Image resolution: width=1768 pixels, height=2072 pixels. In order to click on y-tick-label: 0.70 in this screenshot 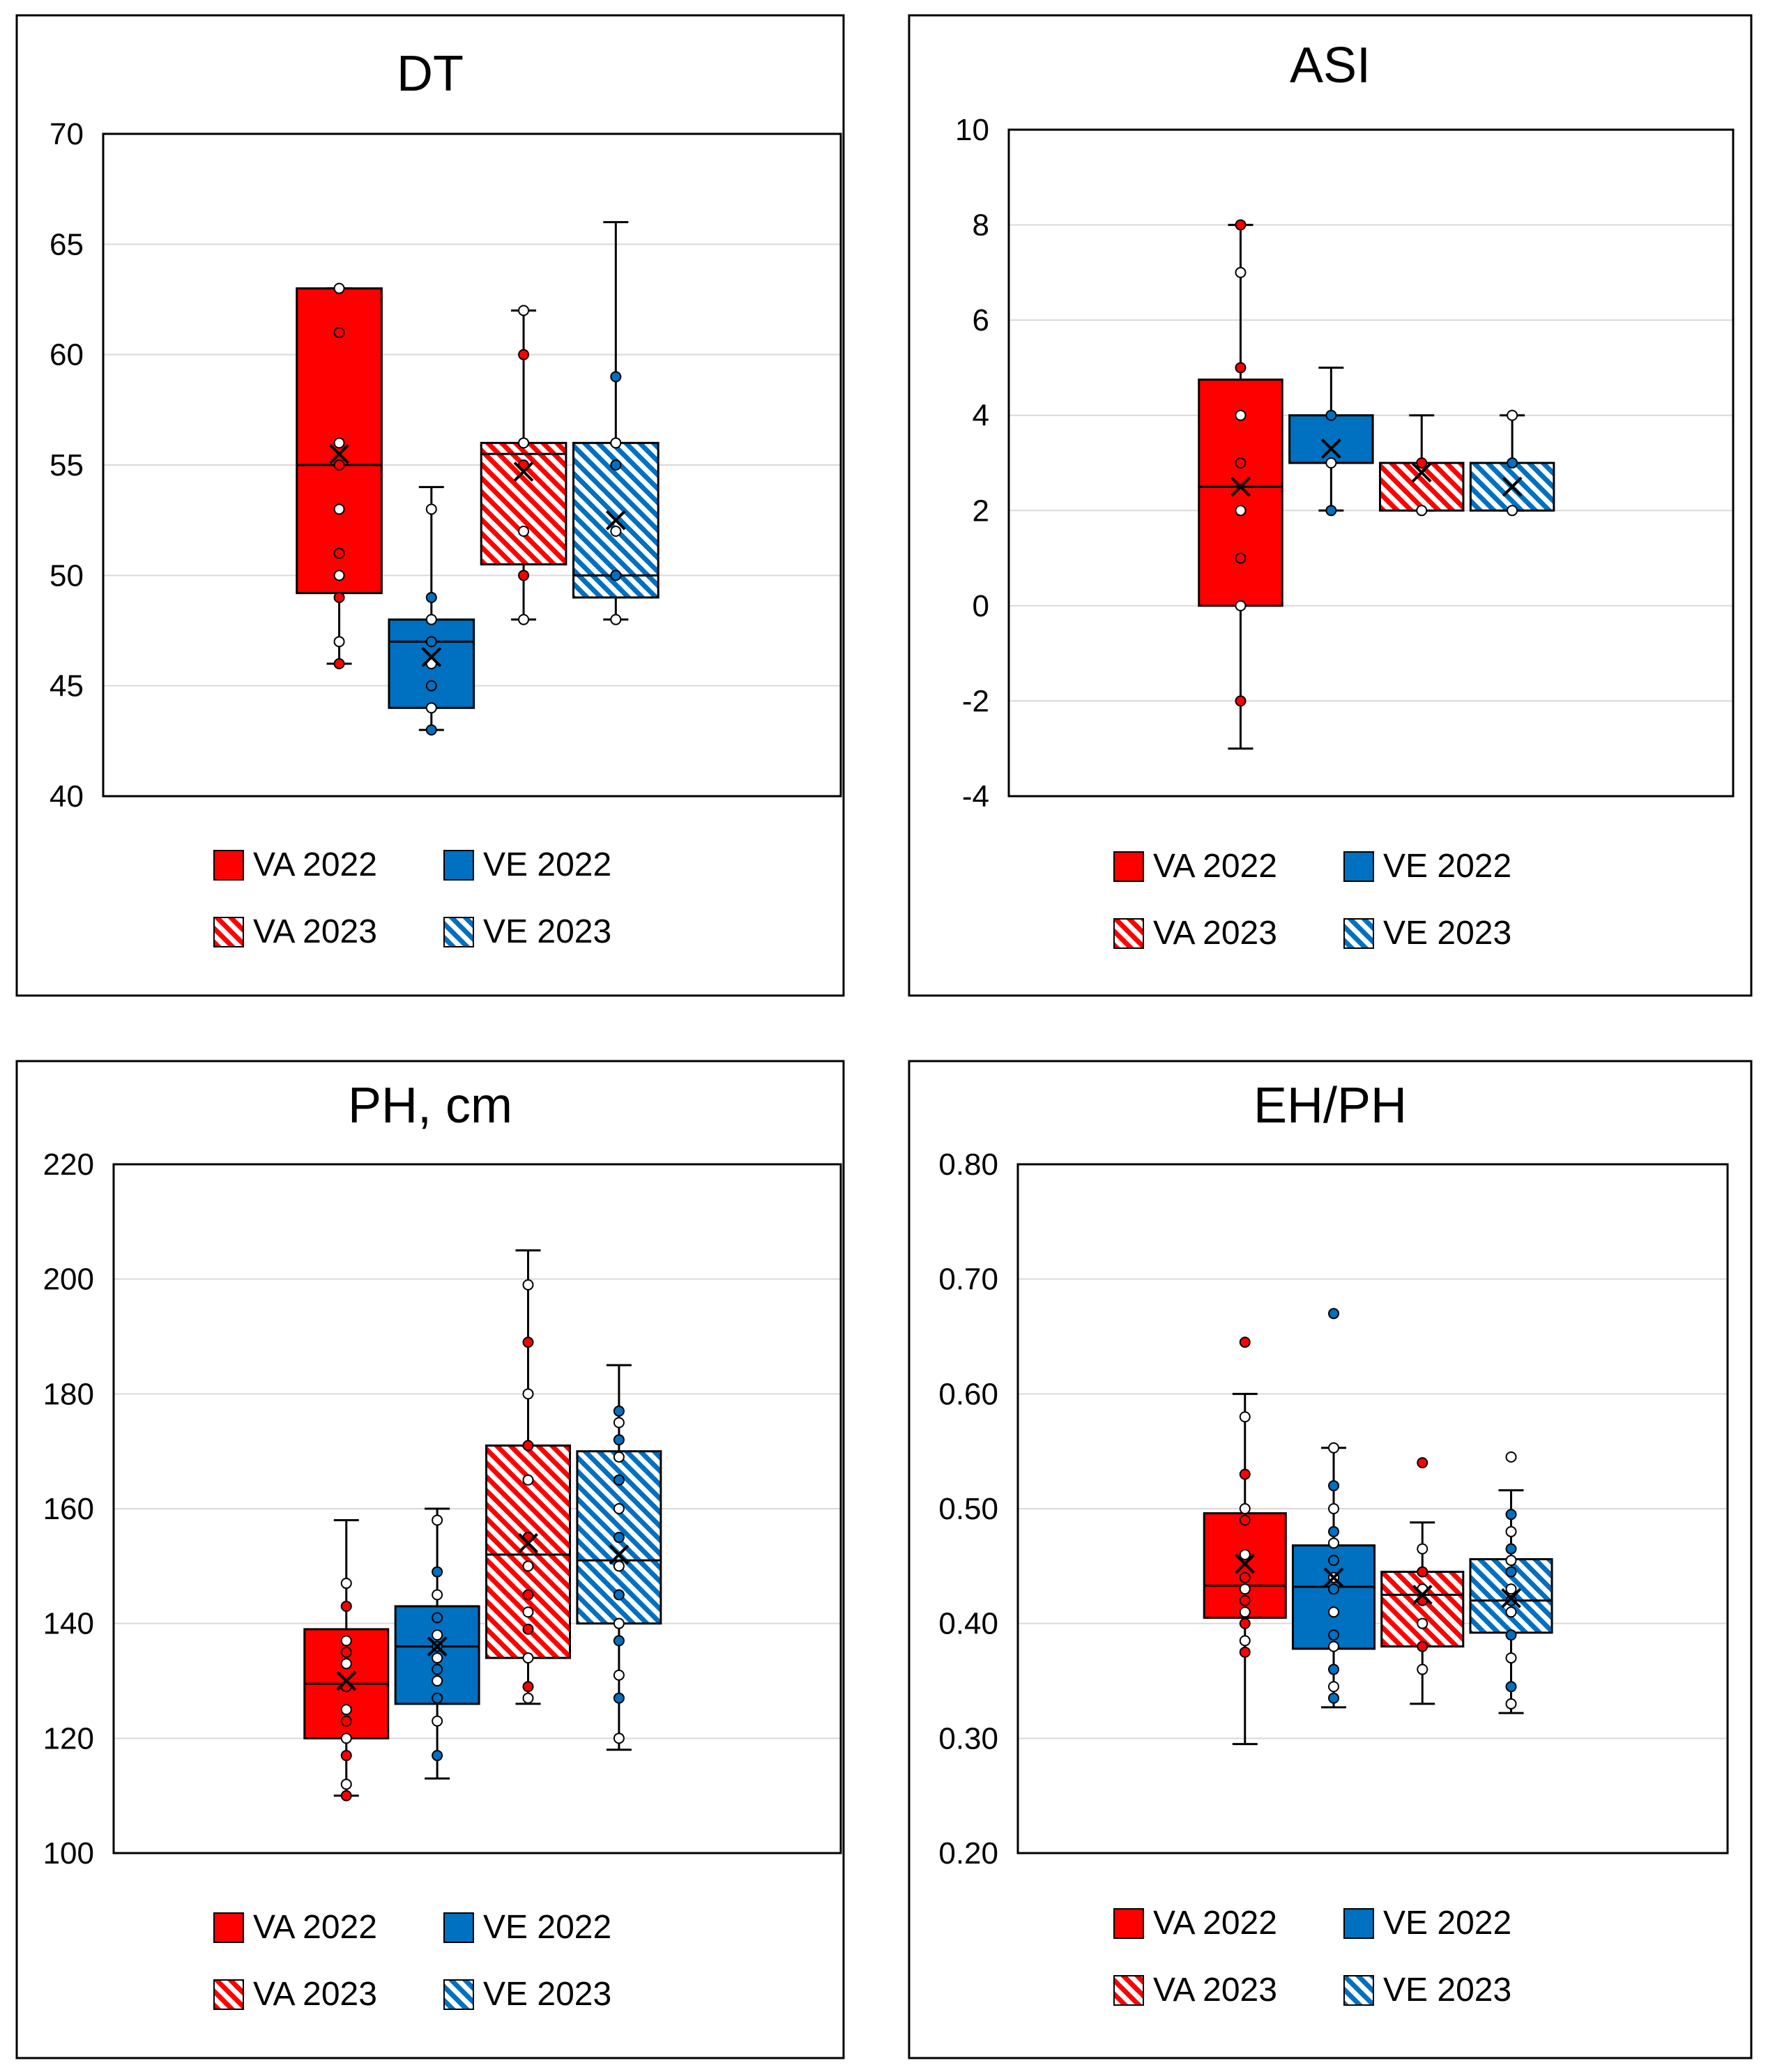, I will do `click(968, 1280)`.